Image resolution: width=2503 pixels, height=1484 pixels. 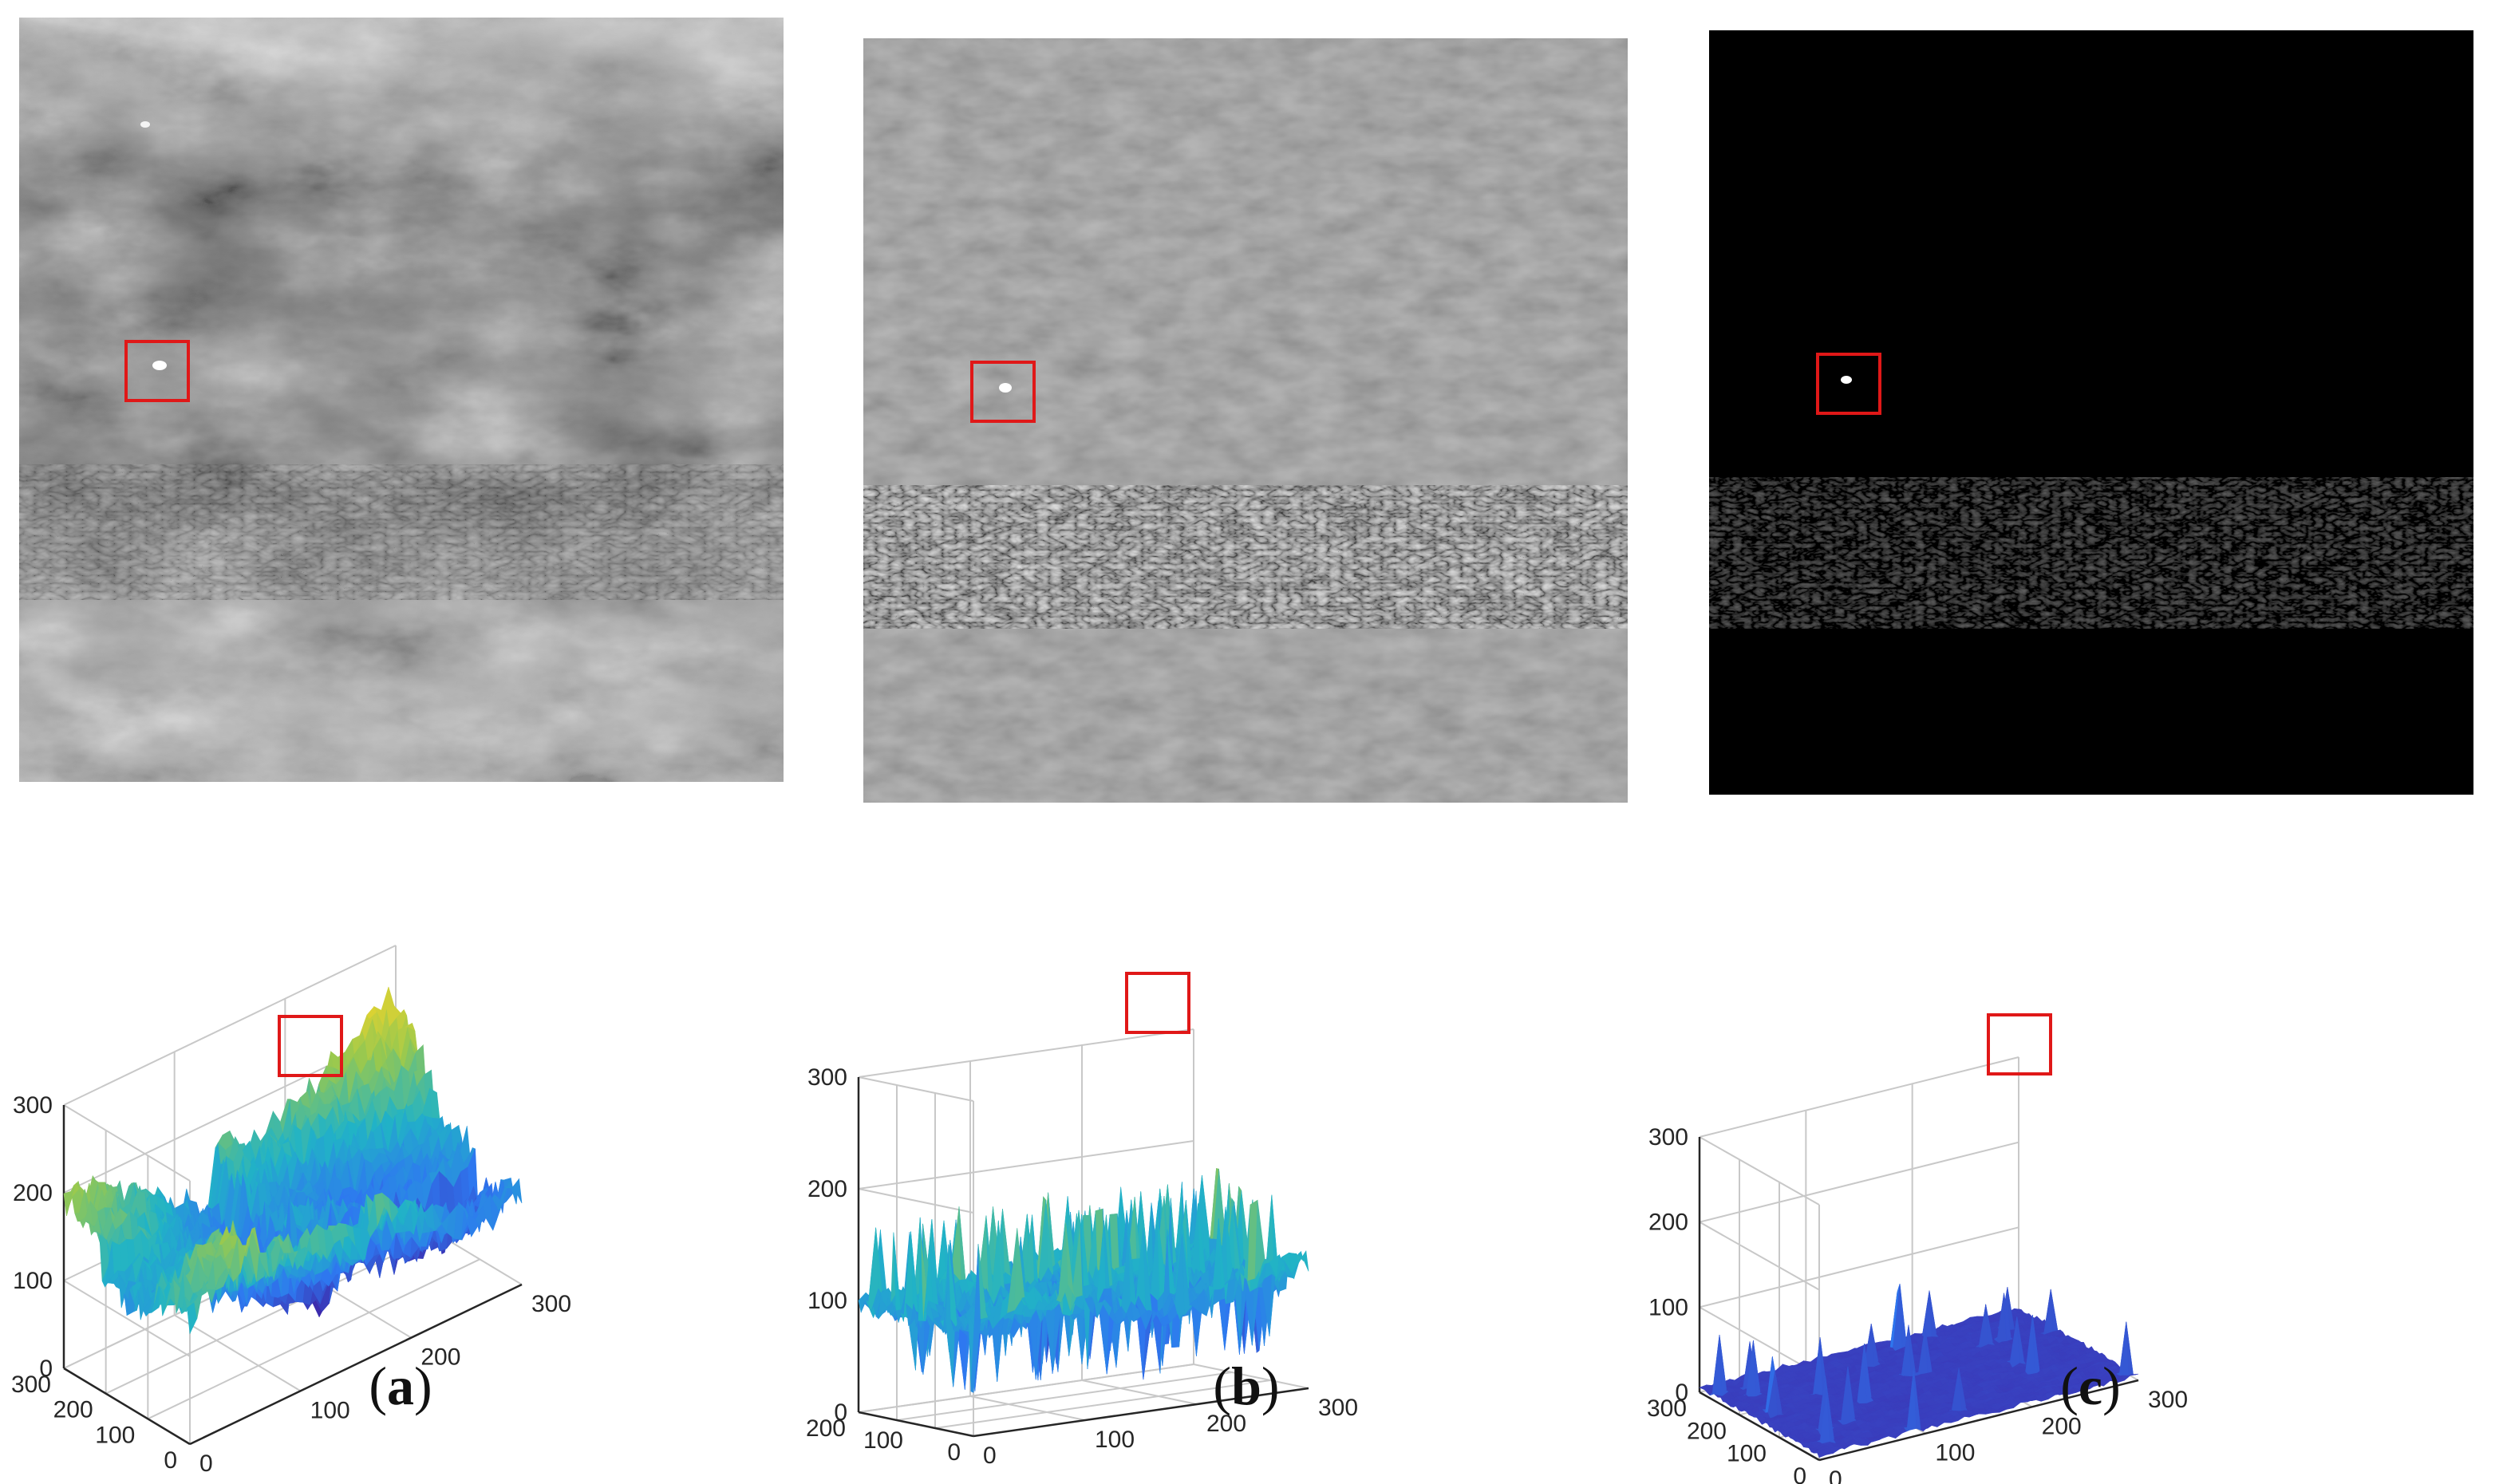 I want to click on panel-b-image-target-box, so click(x=1003, y=392).